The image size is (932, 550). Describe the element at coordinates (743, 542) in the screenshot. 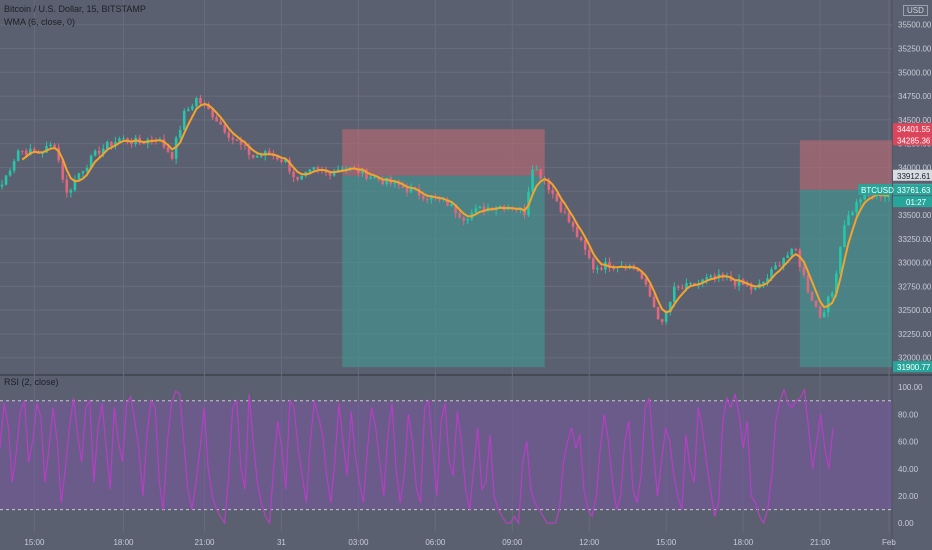

I see `time-tick-label: 18:00` at that location.